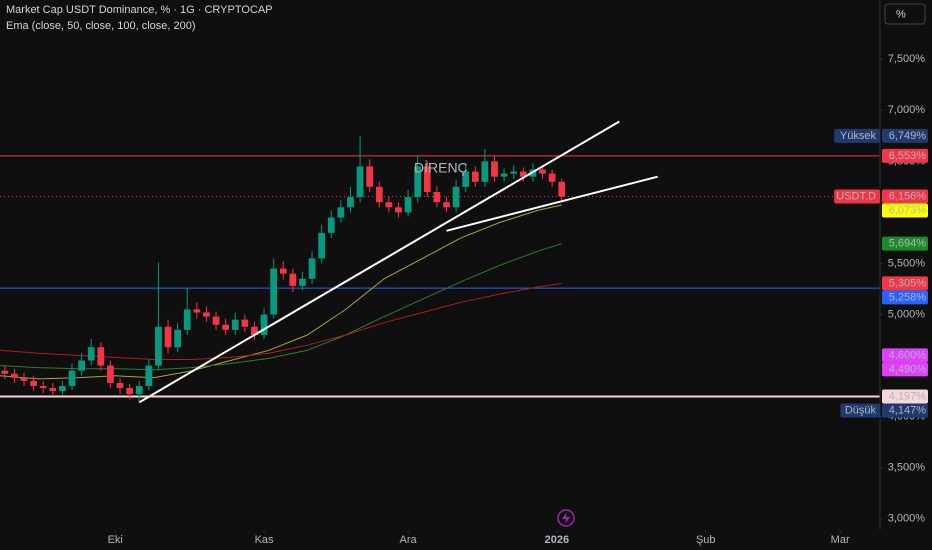 The width and height of the screenshot is (932, 550). I want to click on price-label: 4,197%, so click(908, 396).